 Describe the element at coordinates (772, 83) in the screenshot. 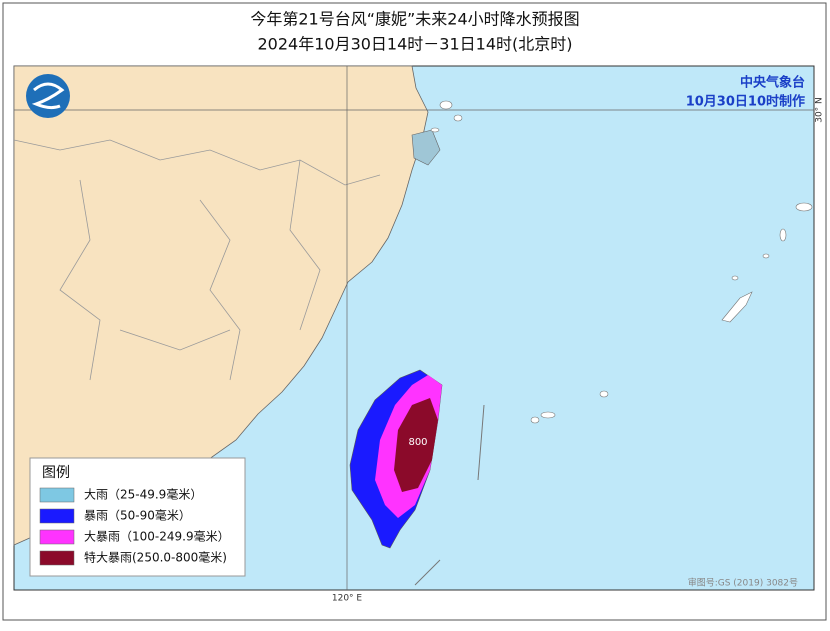

I see `agency: 中央气象台` at that location.